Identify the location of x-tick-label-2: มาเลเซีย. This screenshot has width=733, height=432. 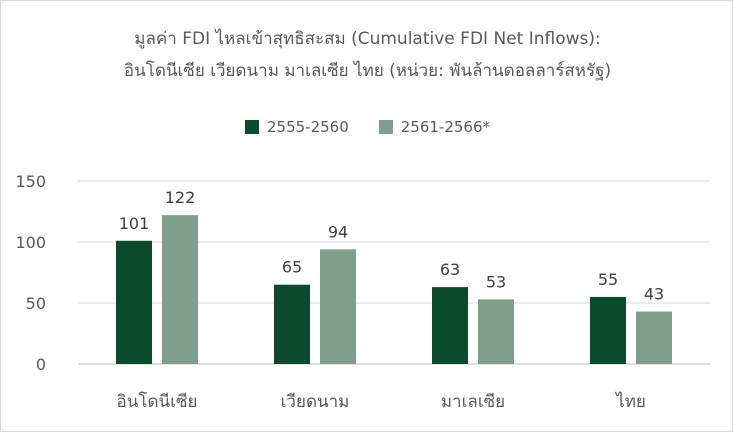
(473, 402).